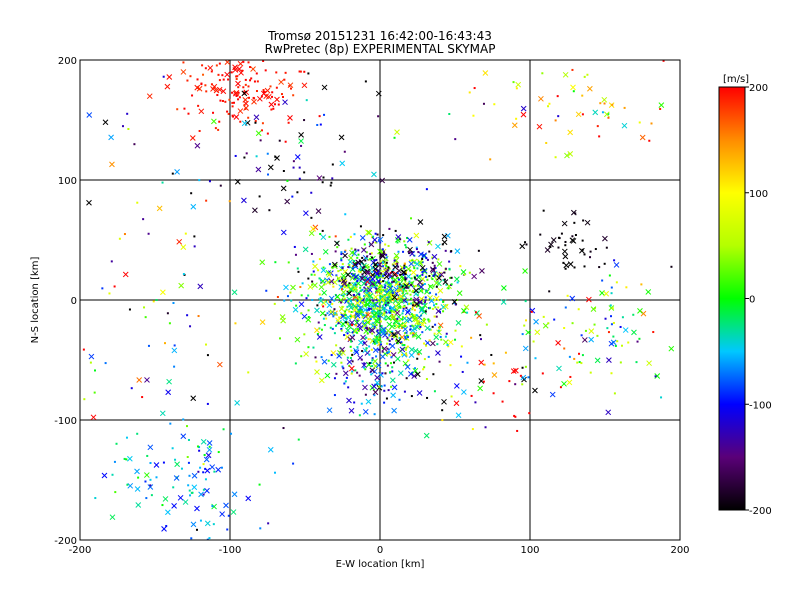 The height and width of the screenshot is (600, 800). Describe the element at coordinates (65, 541) in the screenshot. I see `y-tick-label: -200` at that location.